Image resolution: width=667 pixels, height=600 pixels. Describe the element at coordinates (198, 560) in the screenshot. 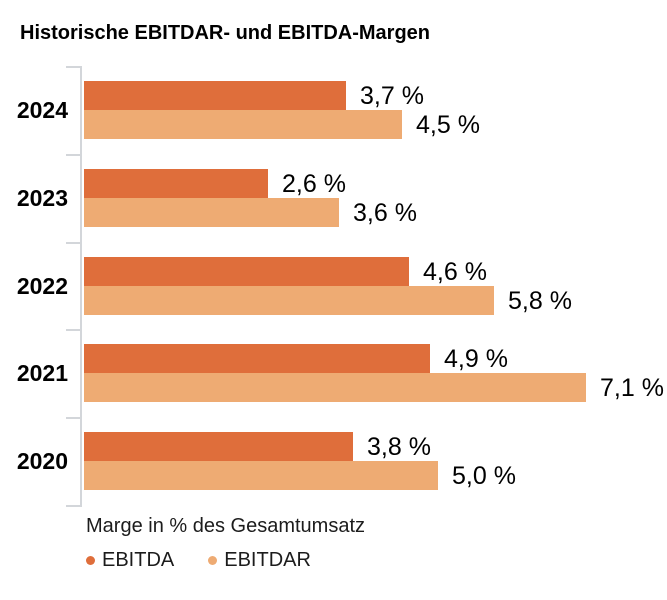

I see `legend: EBITDA EBITDAR` at that location.